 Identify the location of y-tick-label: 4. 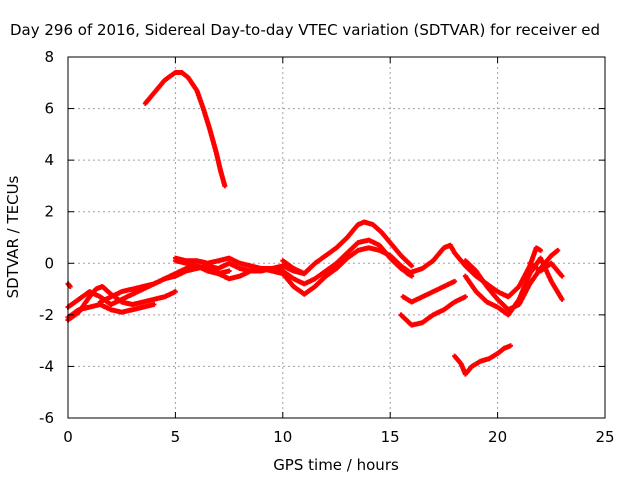
(49, 160).